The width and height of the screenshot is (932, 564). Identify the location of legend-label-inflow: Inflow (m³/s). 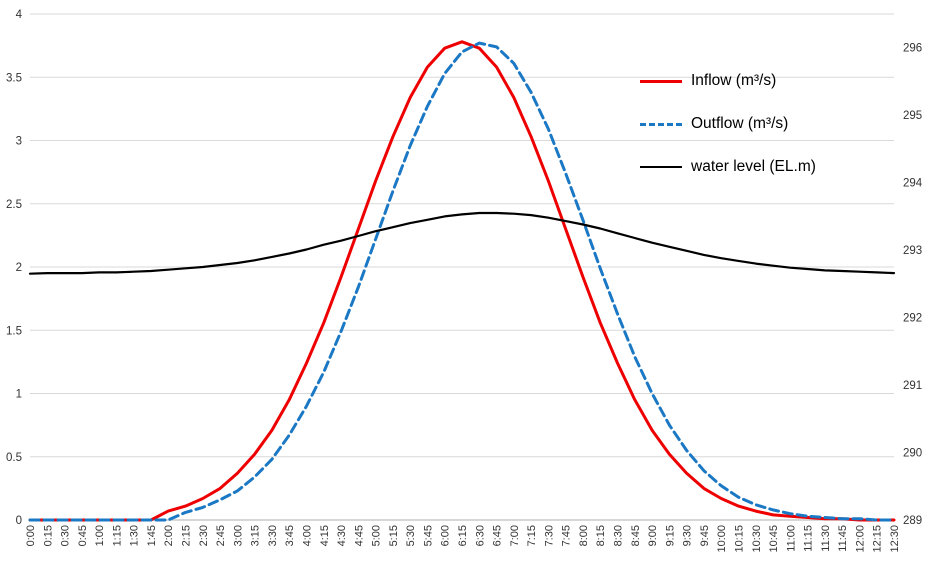
(734, 80).